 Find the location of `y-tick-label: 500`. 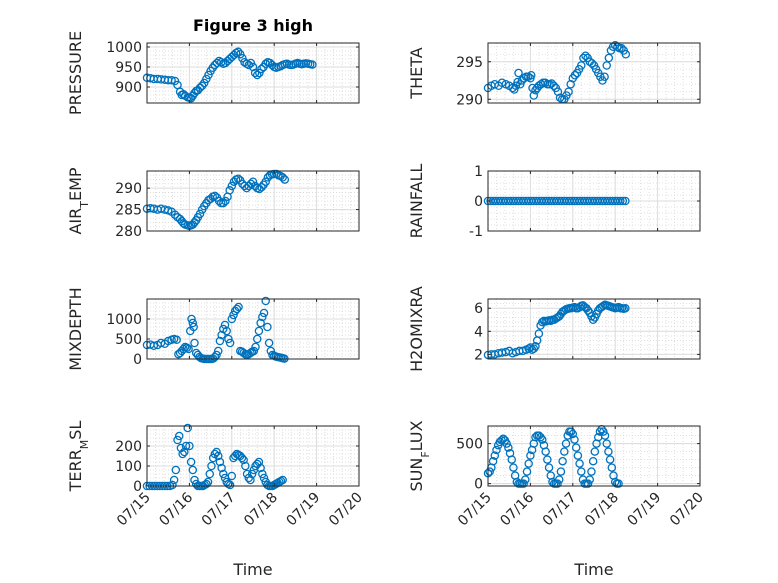

y-tick-label: 500 is located at coordinates (469, 445).